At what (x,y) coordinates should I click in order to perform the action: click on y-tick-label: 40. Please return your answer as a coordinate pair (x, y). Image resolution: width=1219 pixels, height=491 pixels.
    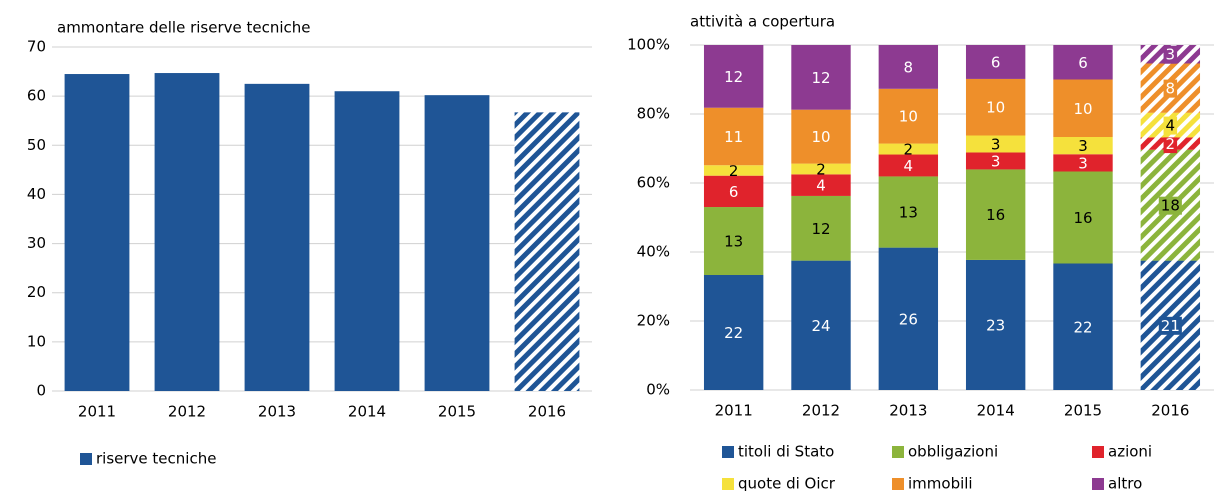
    Looking at the image, I should click on (36, 194).